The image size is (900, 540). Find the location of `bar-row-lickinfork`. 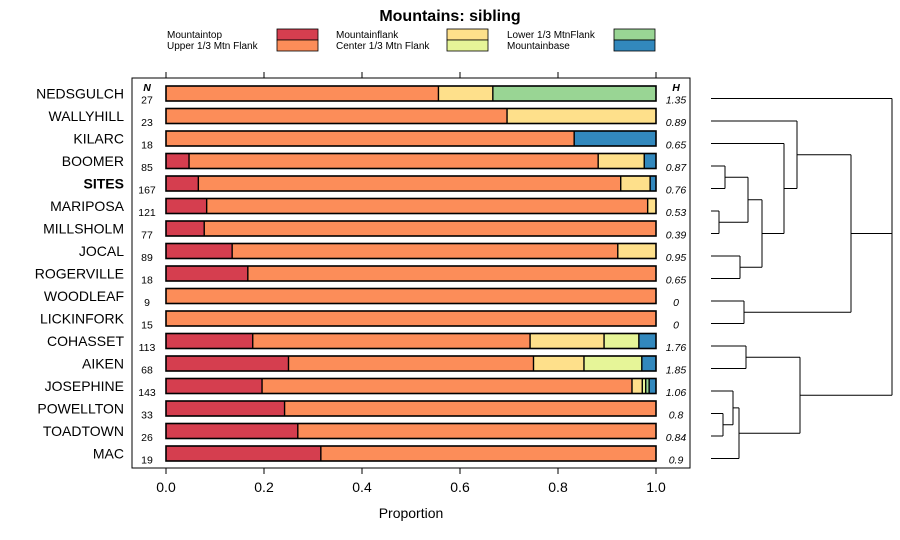

bar-row-lickinfork is located at coordinates (411, 318).